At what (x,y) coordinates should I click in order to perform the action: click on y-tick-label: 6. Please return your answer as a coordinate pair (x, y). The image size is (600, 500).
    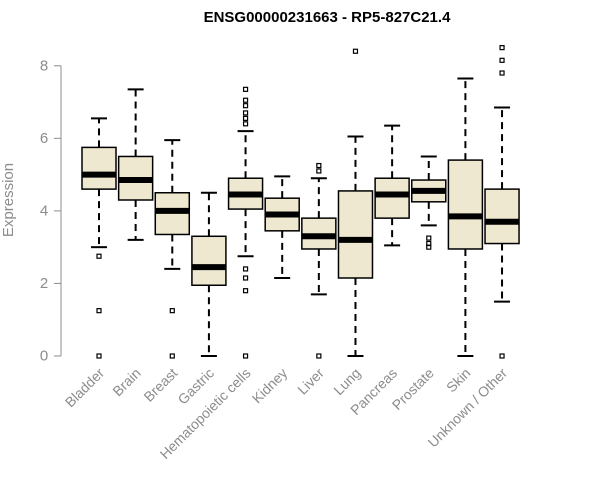
    Looking at the image, I should click on (44, 138).